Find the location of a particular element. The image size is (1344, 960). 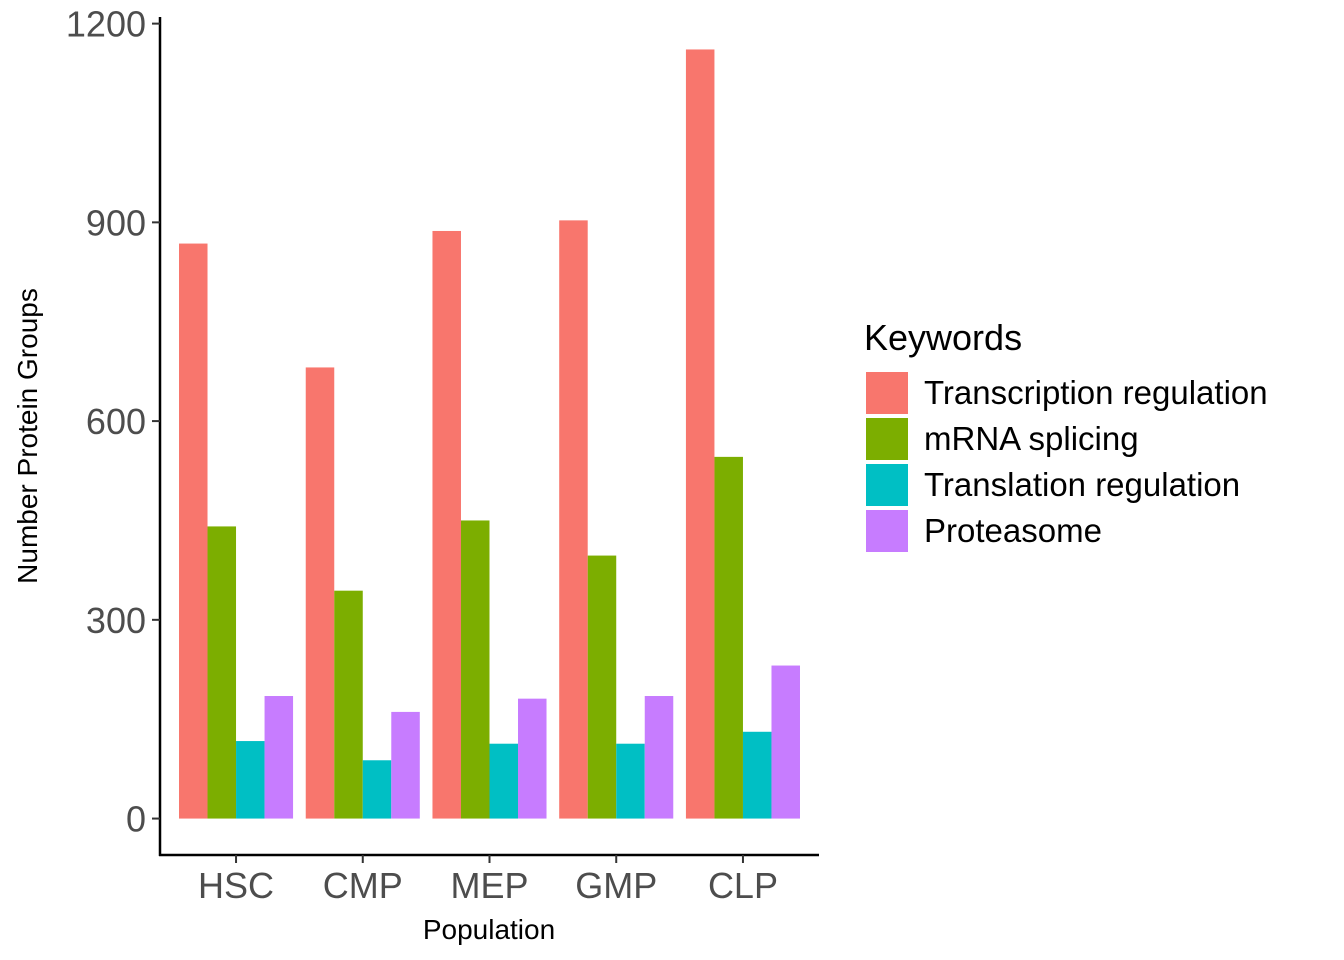

y-tick-label-300: 300 is located at coordinates (116, 620).